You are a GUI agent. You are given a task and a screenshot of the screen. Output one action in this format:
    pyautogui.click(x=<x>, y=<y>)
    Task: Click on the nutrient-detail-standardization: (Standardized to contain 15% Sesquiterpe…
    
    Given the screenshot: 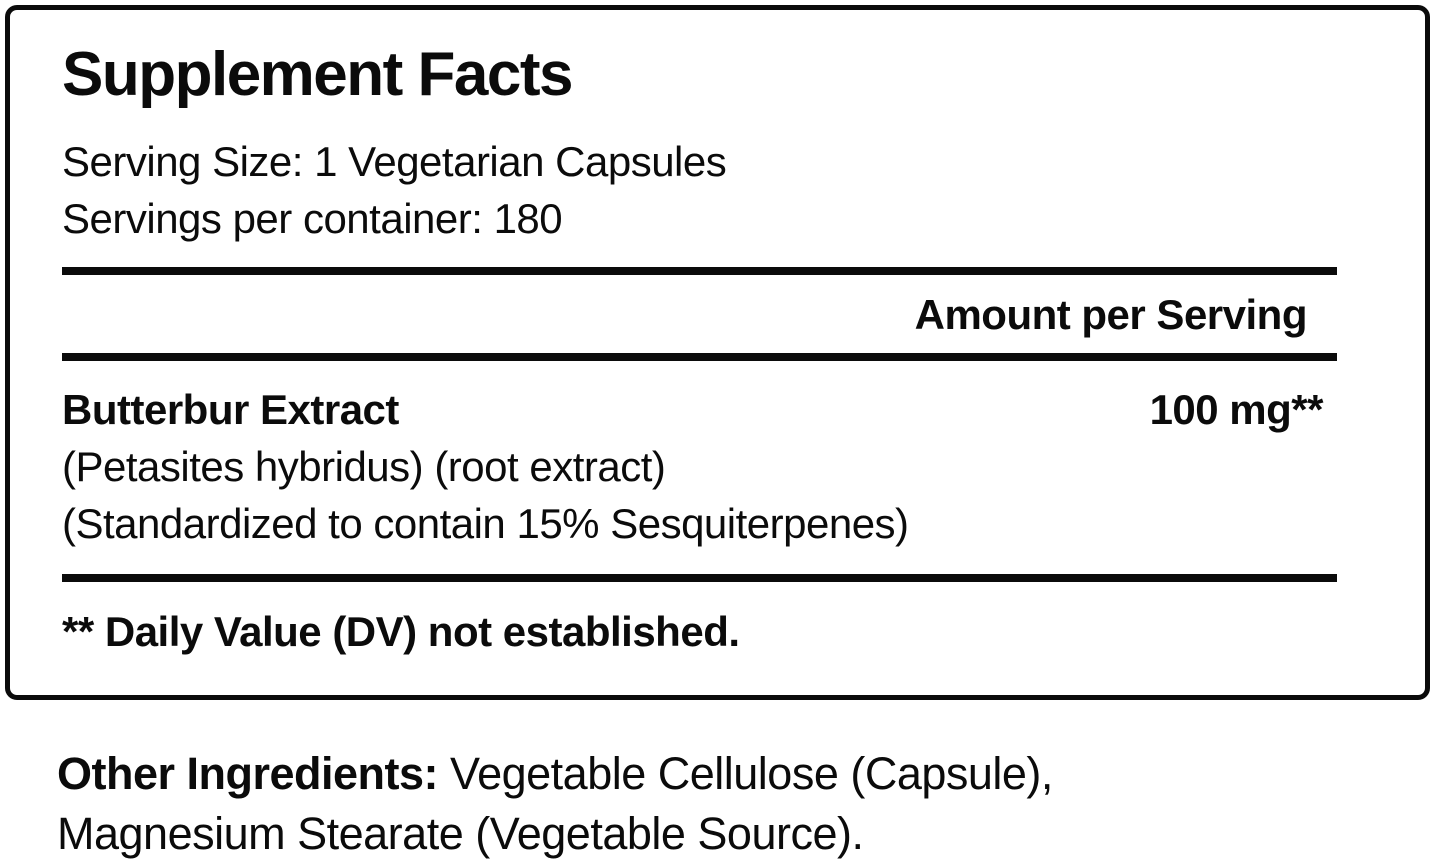 What is the action you would take?
    pyautogui.click(x=485, y=524)
    